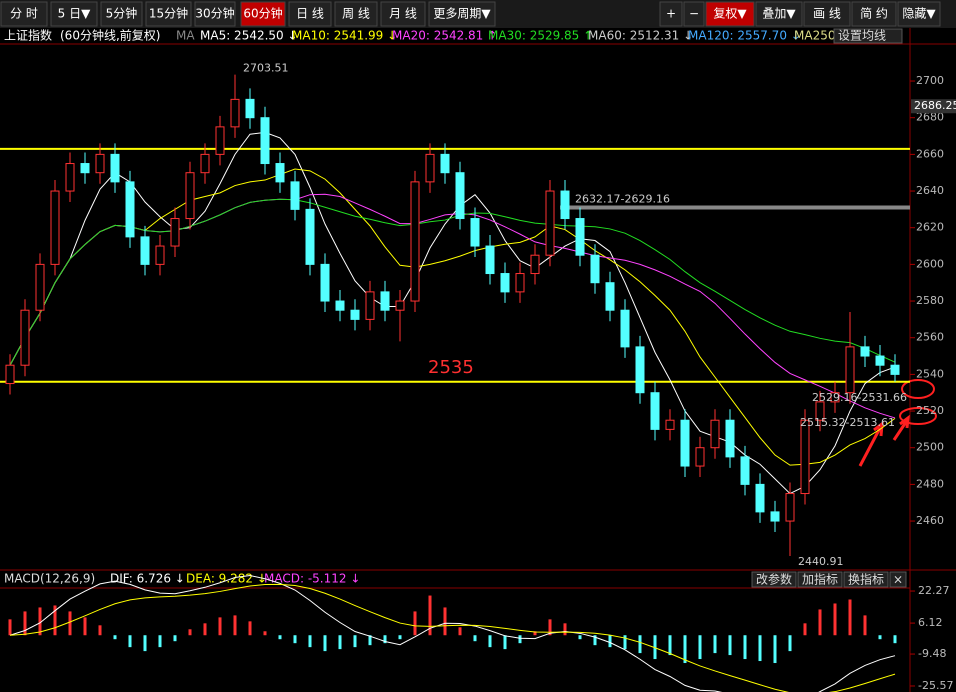  What do you see at coordinates (444, 36) in the screenshot?
I see `ma-value: MA20: 2542.81 ↑` at bounding box center [444, 36].